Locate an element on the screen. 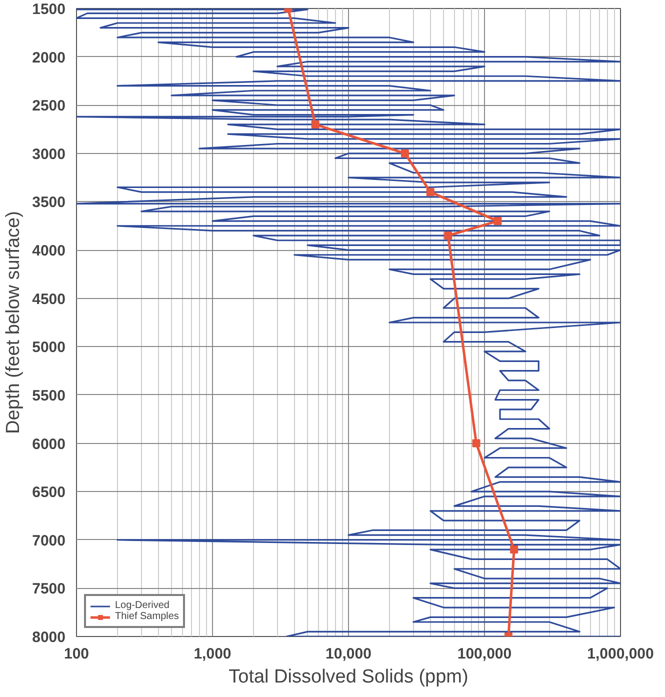 The height and width of the screenshot is (697, 665). y-tick-label: 3000 is located at coordinates (49, 154).